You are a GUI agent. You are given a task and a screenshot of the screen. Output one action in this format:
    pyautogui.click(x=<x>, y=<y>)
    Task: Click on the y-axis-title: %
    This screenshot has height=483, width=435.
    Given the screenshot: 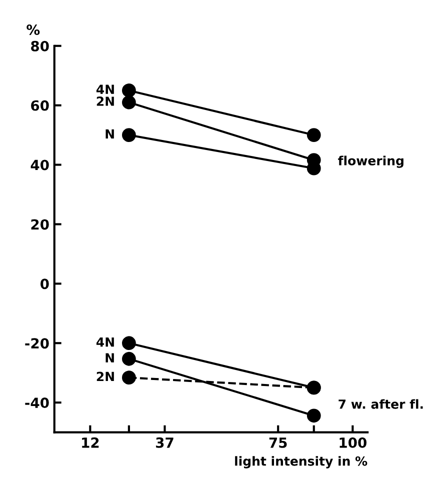 What is the action you would take?
    pyautogui.click(x=33, y=29)
    